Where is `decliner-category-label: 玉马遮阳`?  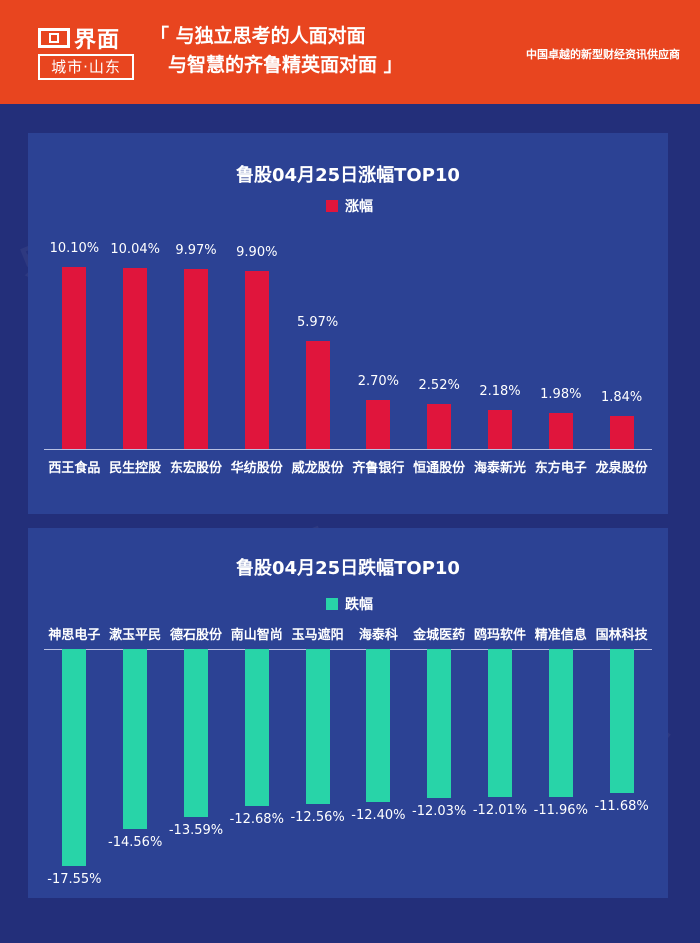 decliner-category-label: 玉马遮阳 is located at coordinates (317, 635).